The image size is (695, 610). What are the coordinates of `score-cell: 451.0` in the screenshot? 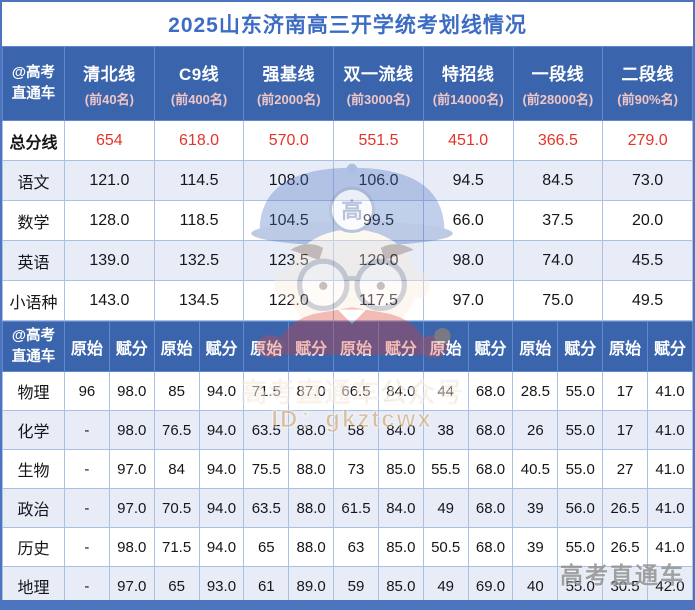 It's located at (468, 140).